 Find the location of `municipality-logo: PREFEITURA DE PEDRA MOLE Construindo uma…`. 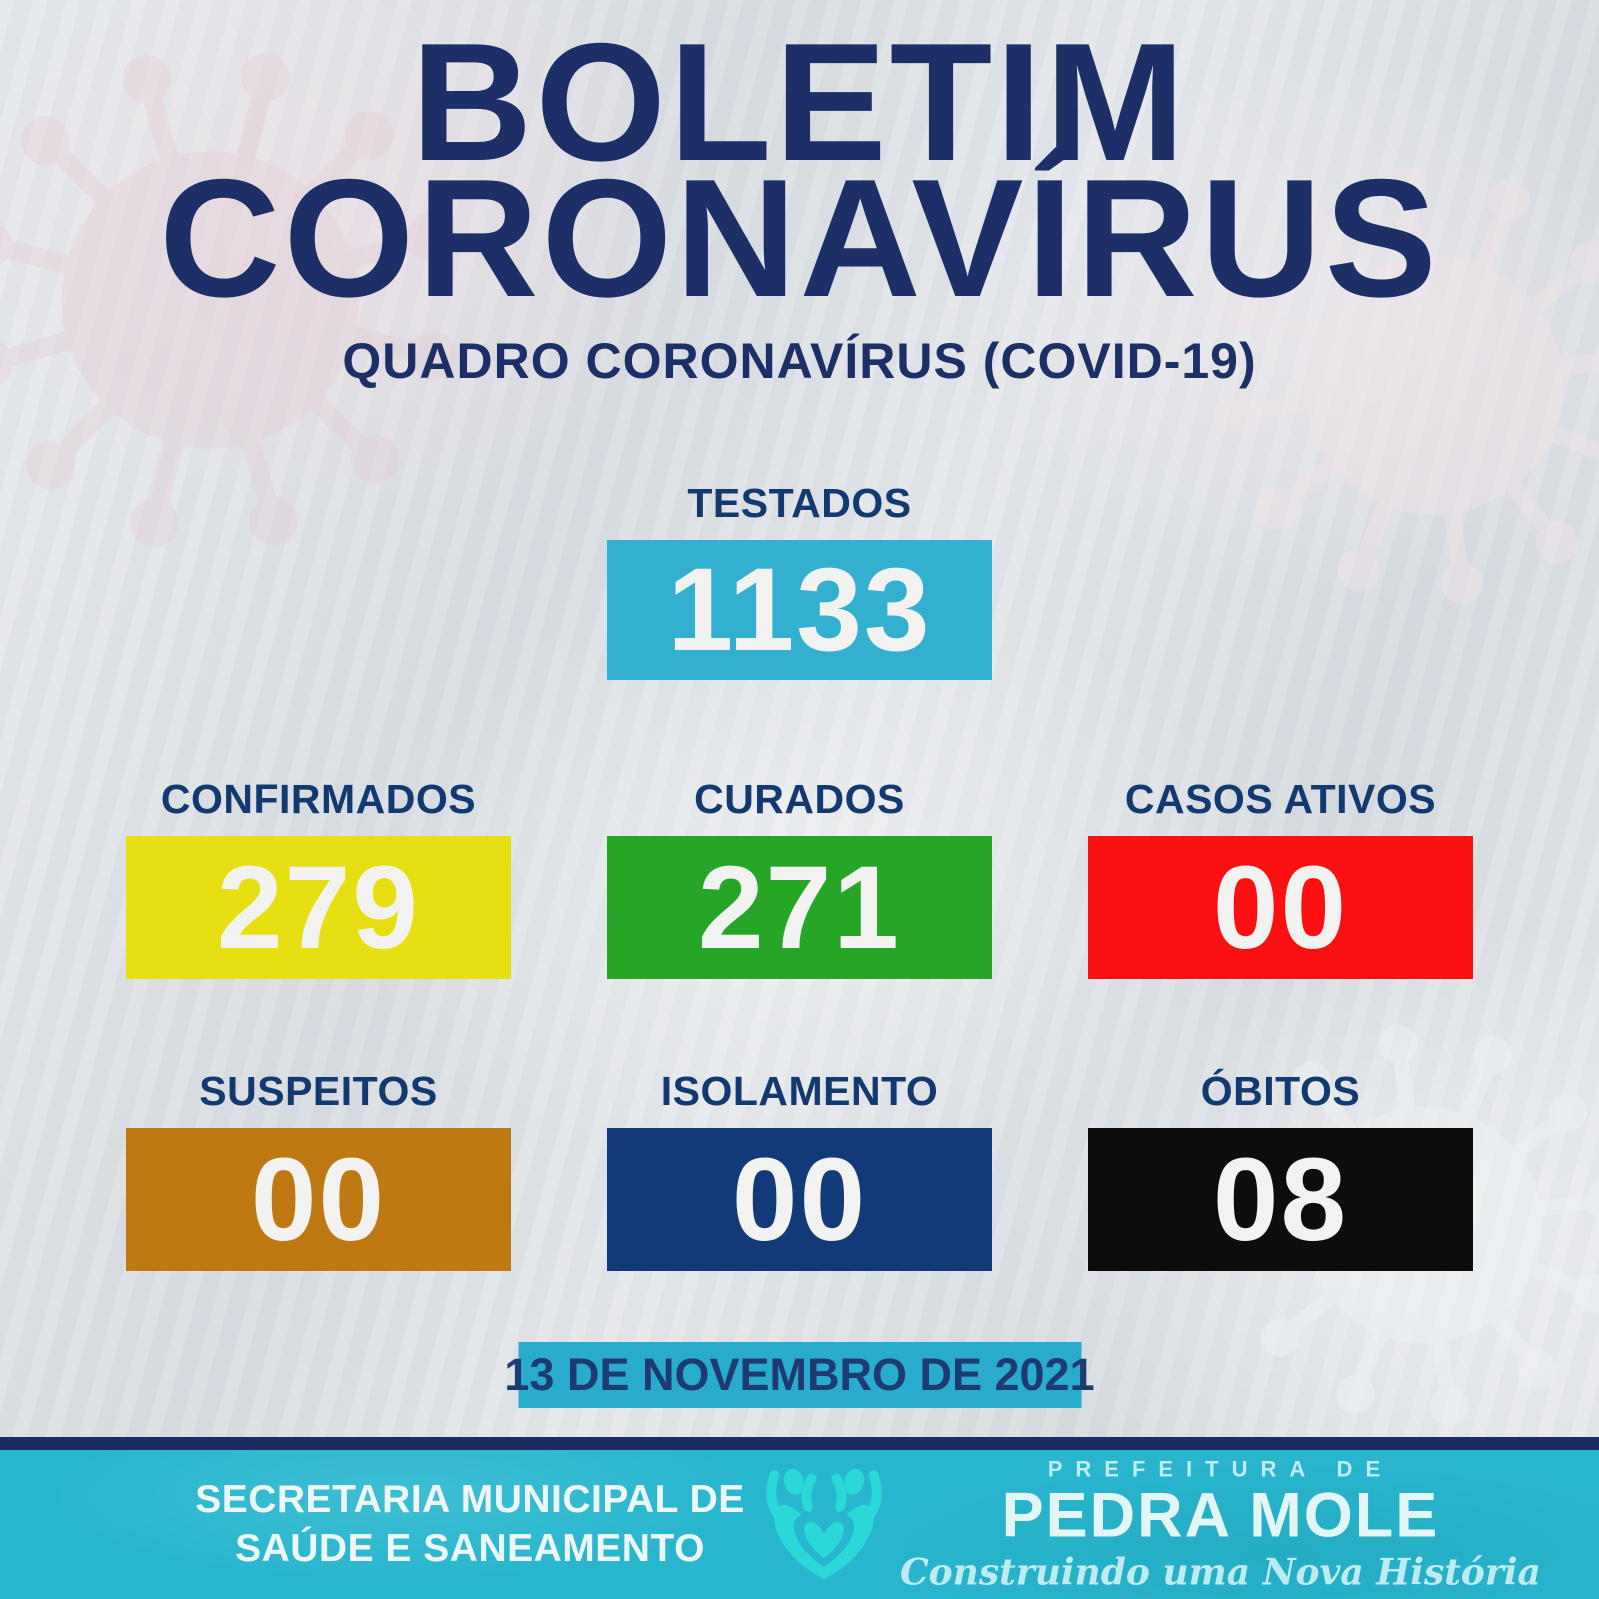

municipality-logo: PREFEITURA DE PEDRA MOLE Construindo uma… is located at coordinates (1151, 1524).